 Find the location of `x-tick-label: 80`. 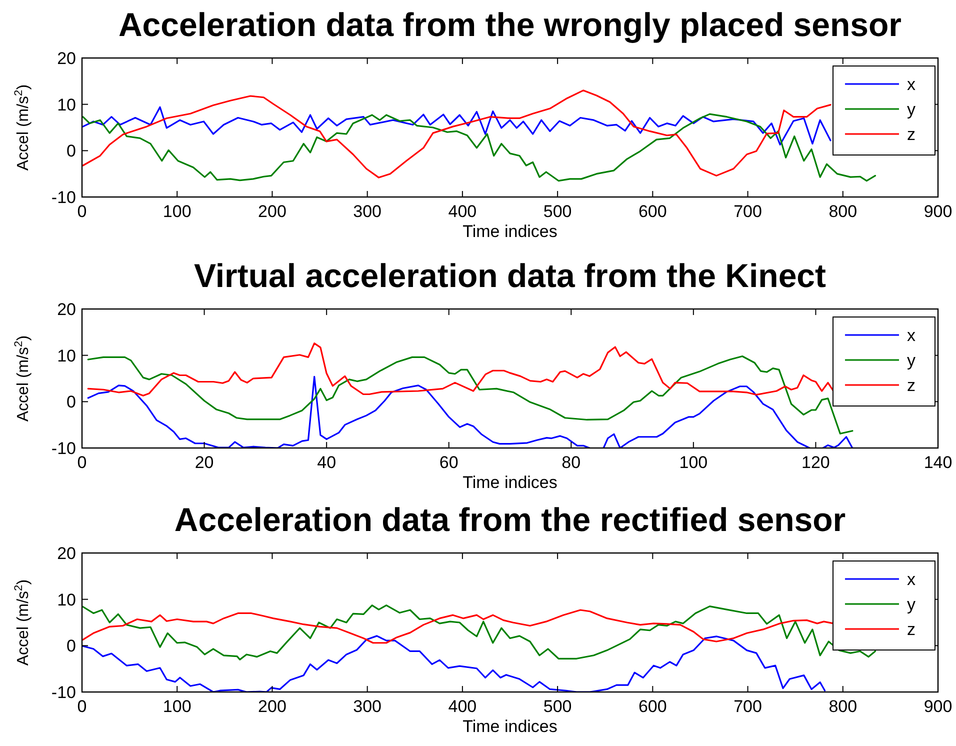

x-tick-label: 80 is located at coordinates (571, 462).